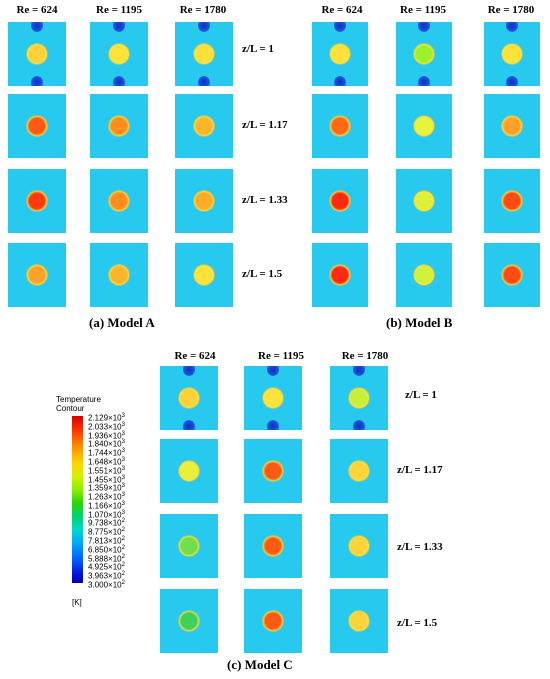  What do you see at coordinates (77, 602) in the screenshot?
I see `legend-unit: [K]` at bounding box center [77, 602].